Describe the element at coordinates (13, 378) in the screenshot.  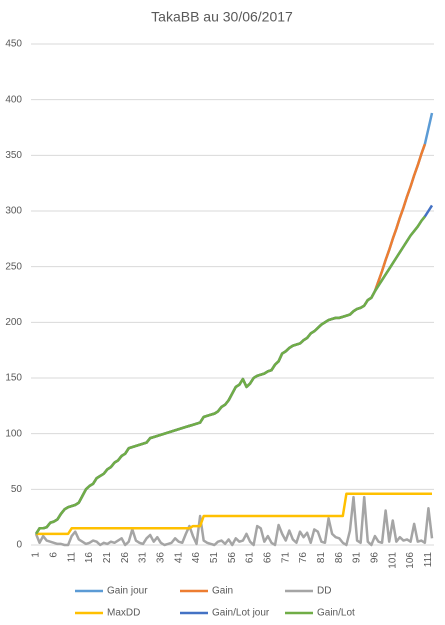
I see `y-tick-label: 150` at that location.